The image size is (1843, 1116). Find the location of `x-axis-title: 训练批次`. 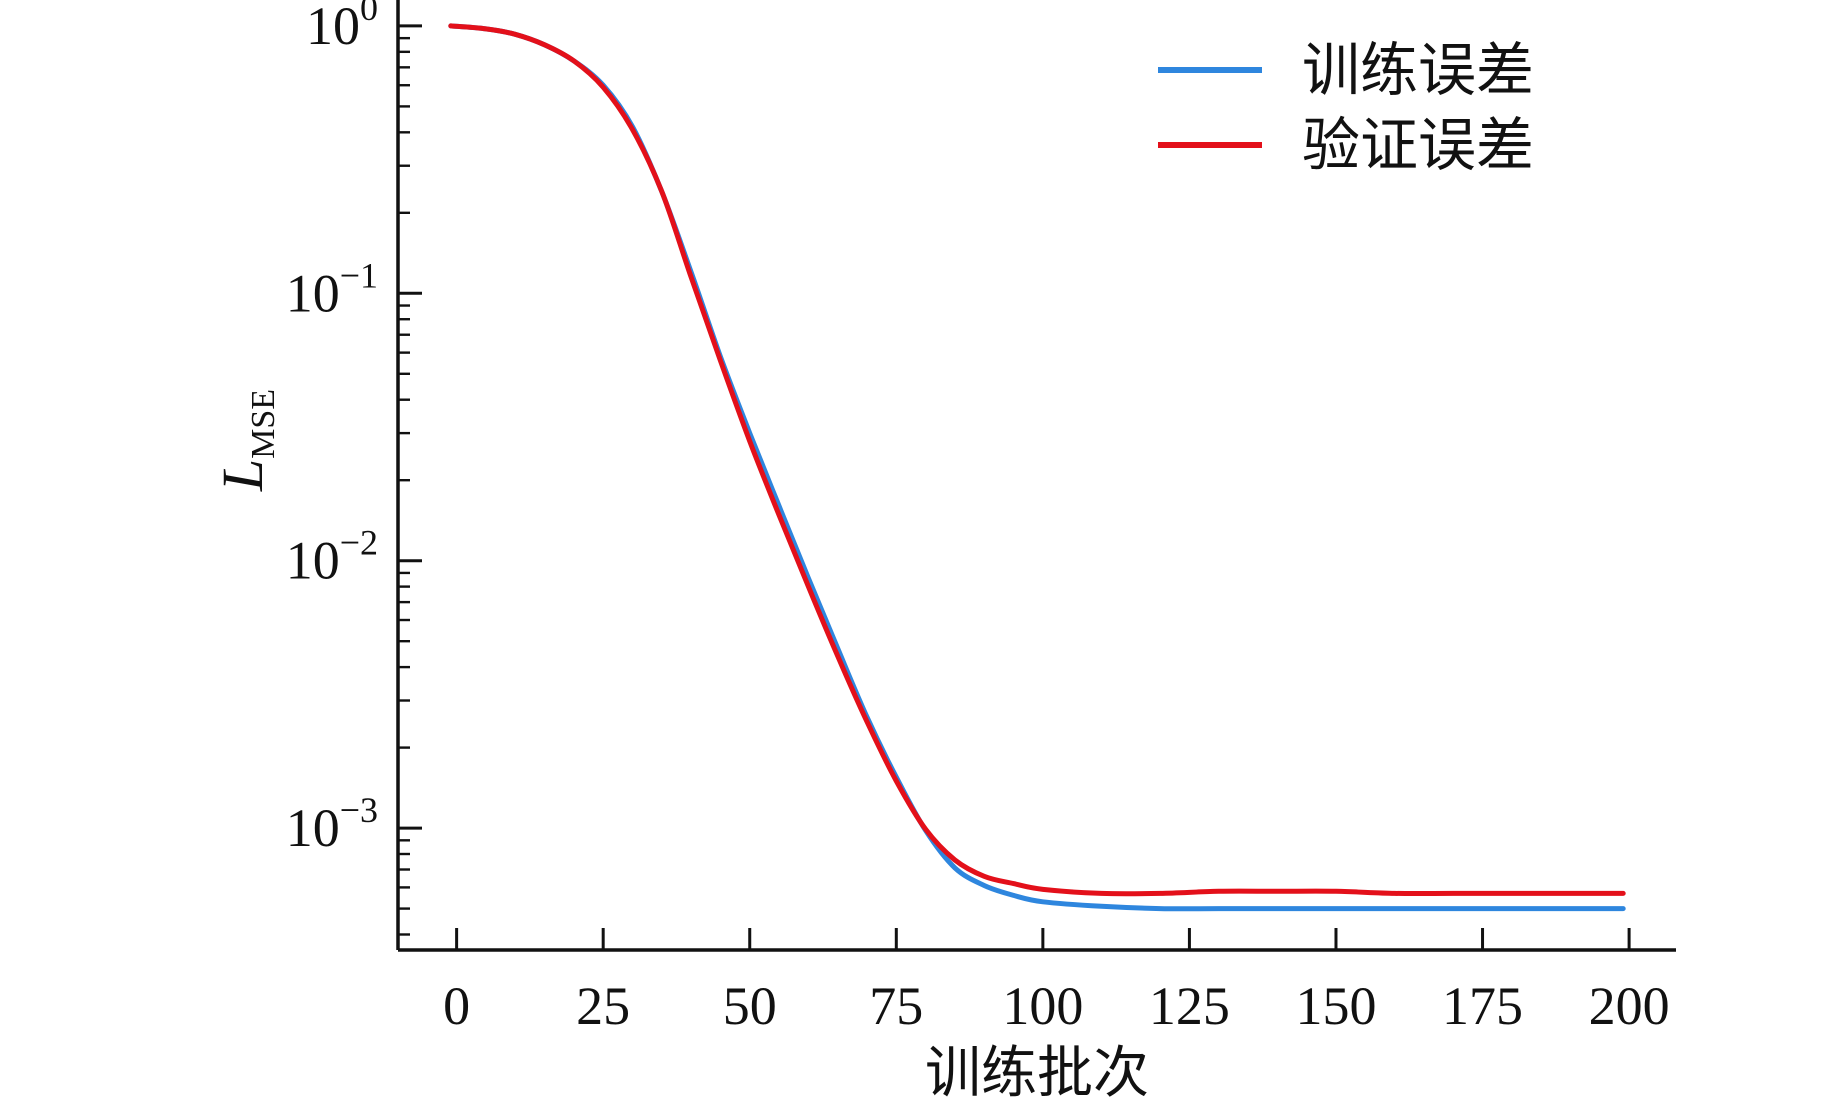

x-axis-title: 训练批次 is located at coordinates (1037, 1074).